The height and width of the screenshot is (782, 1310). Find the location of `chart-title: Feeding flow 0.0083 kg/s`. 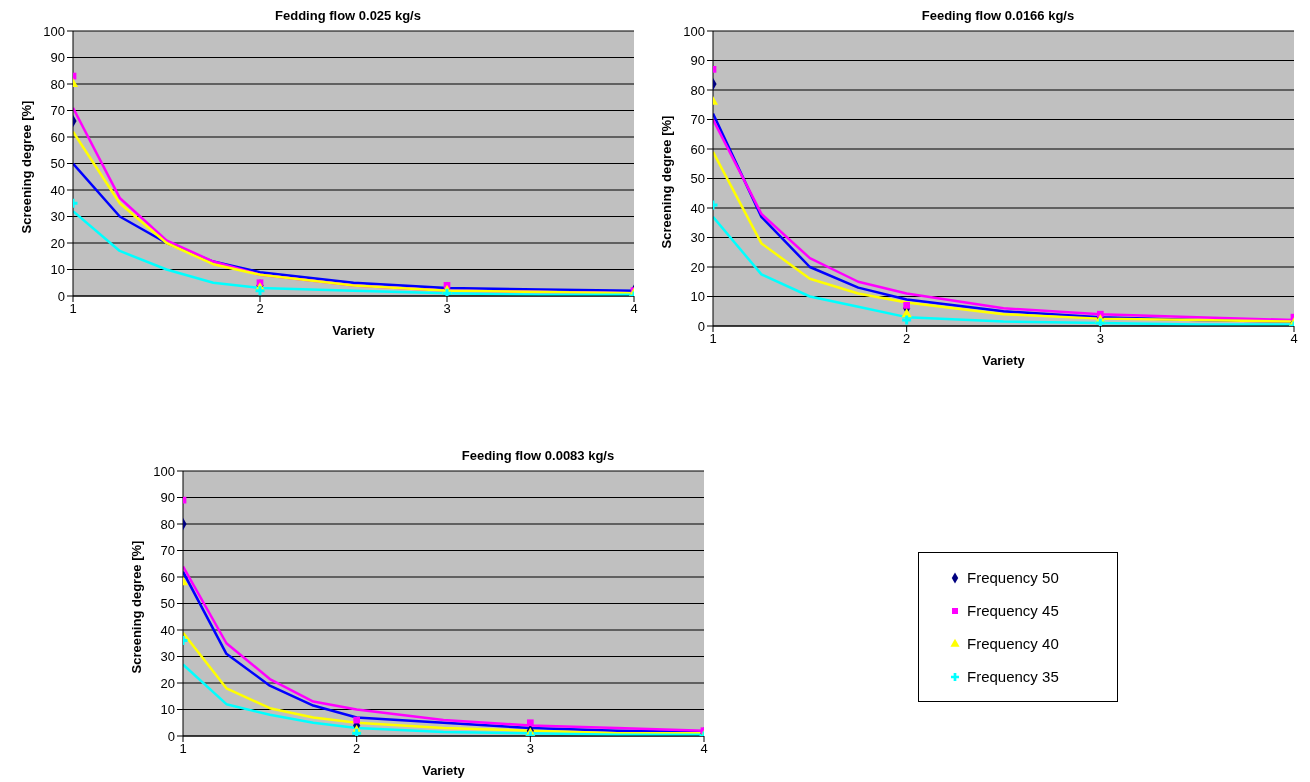

chart-title: Feeding flow 0.0083 kg/s is located at coordinates (538, 455).